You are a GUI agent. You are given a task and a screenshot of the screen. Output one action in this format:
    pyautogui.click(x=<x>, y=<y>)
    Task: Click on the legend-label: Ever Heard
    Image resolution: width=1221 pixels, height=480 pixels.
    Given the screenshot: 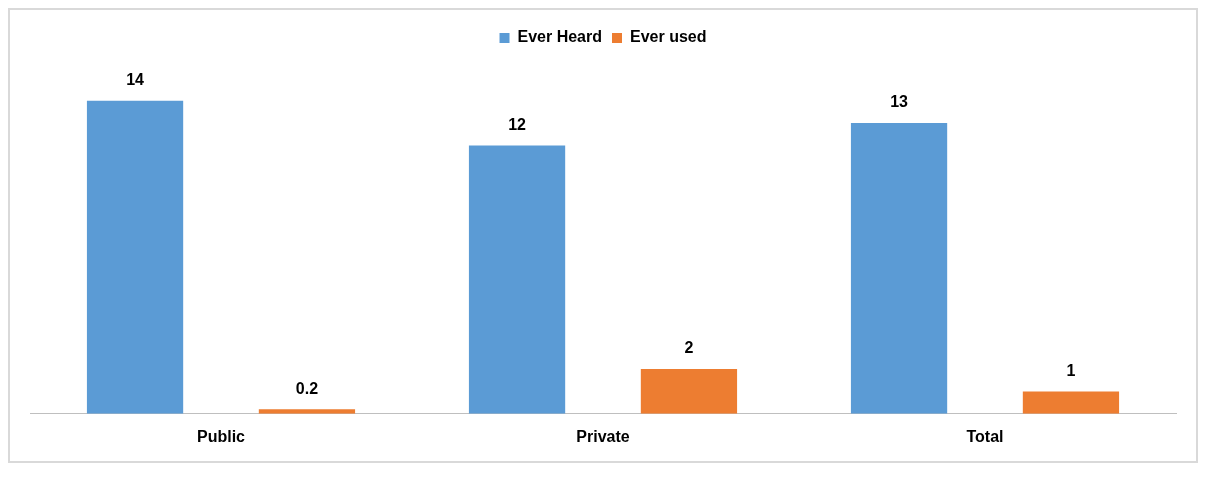 What is the action you would take?
    pyautogui.click(x=560, y=37)
    